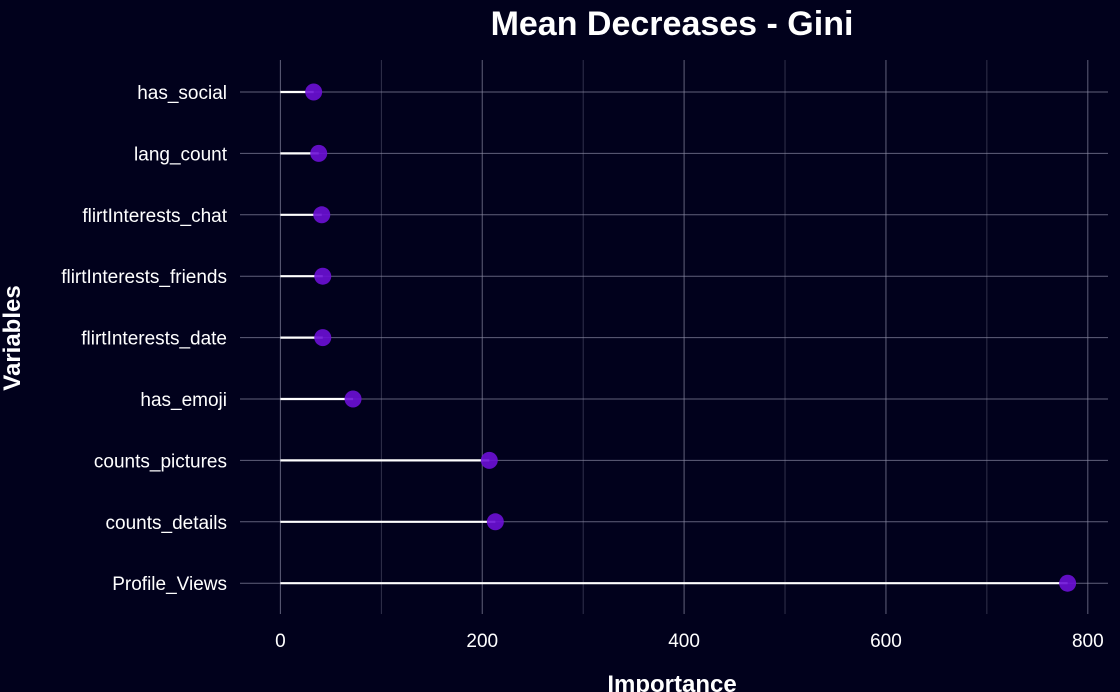 The width and height of the screenshot is (1120, 692). I want to click on x-tick-label: 200, so click(482, 641).